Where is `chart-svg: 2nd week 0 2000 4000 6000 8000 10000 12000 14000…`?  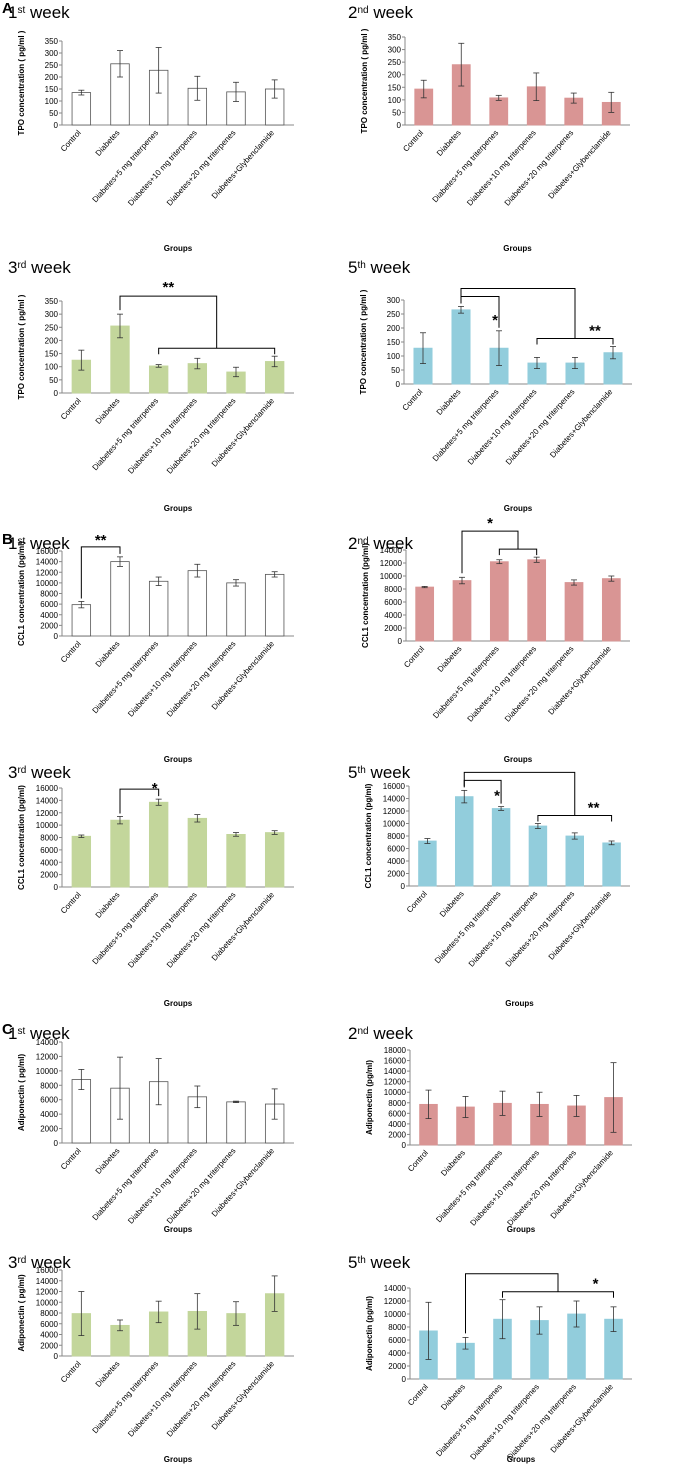 chart-svg: 2nd week 0 2000 4000 6000 8000 10000 12000 14000… is located at coordinates (489, 639).